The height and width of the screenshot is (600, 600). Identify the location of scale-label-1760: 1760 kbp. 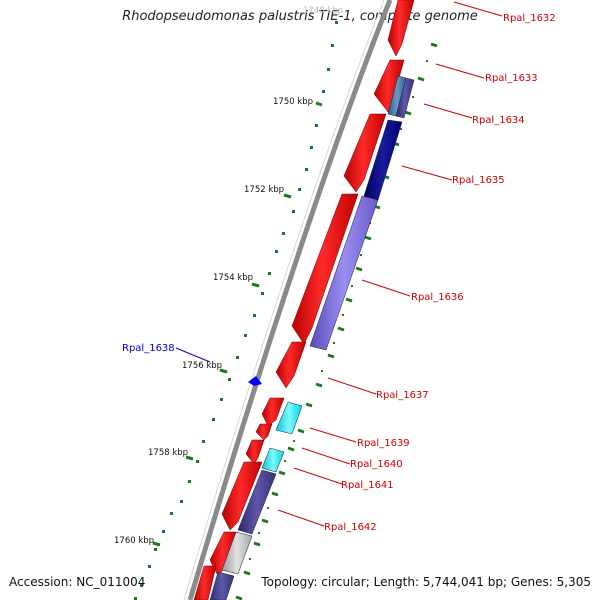
(134, 541).